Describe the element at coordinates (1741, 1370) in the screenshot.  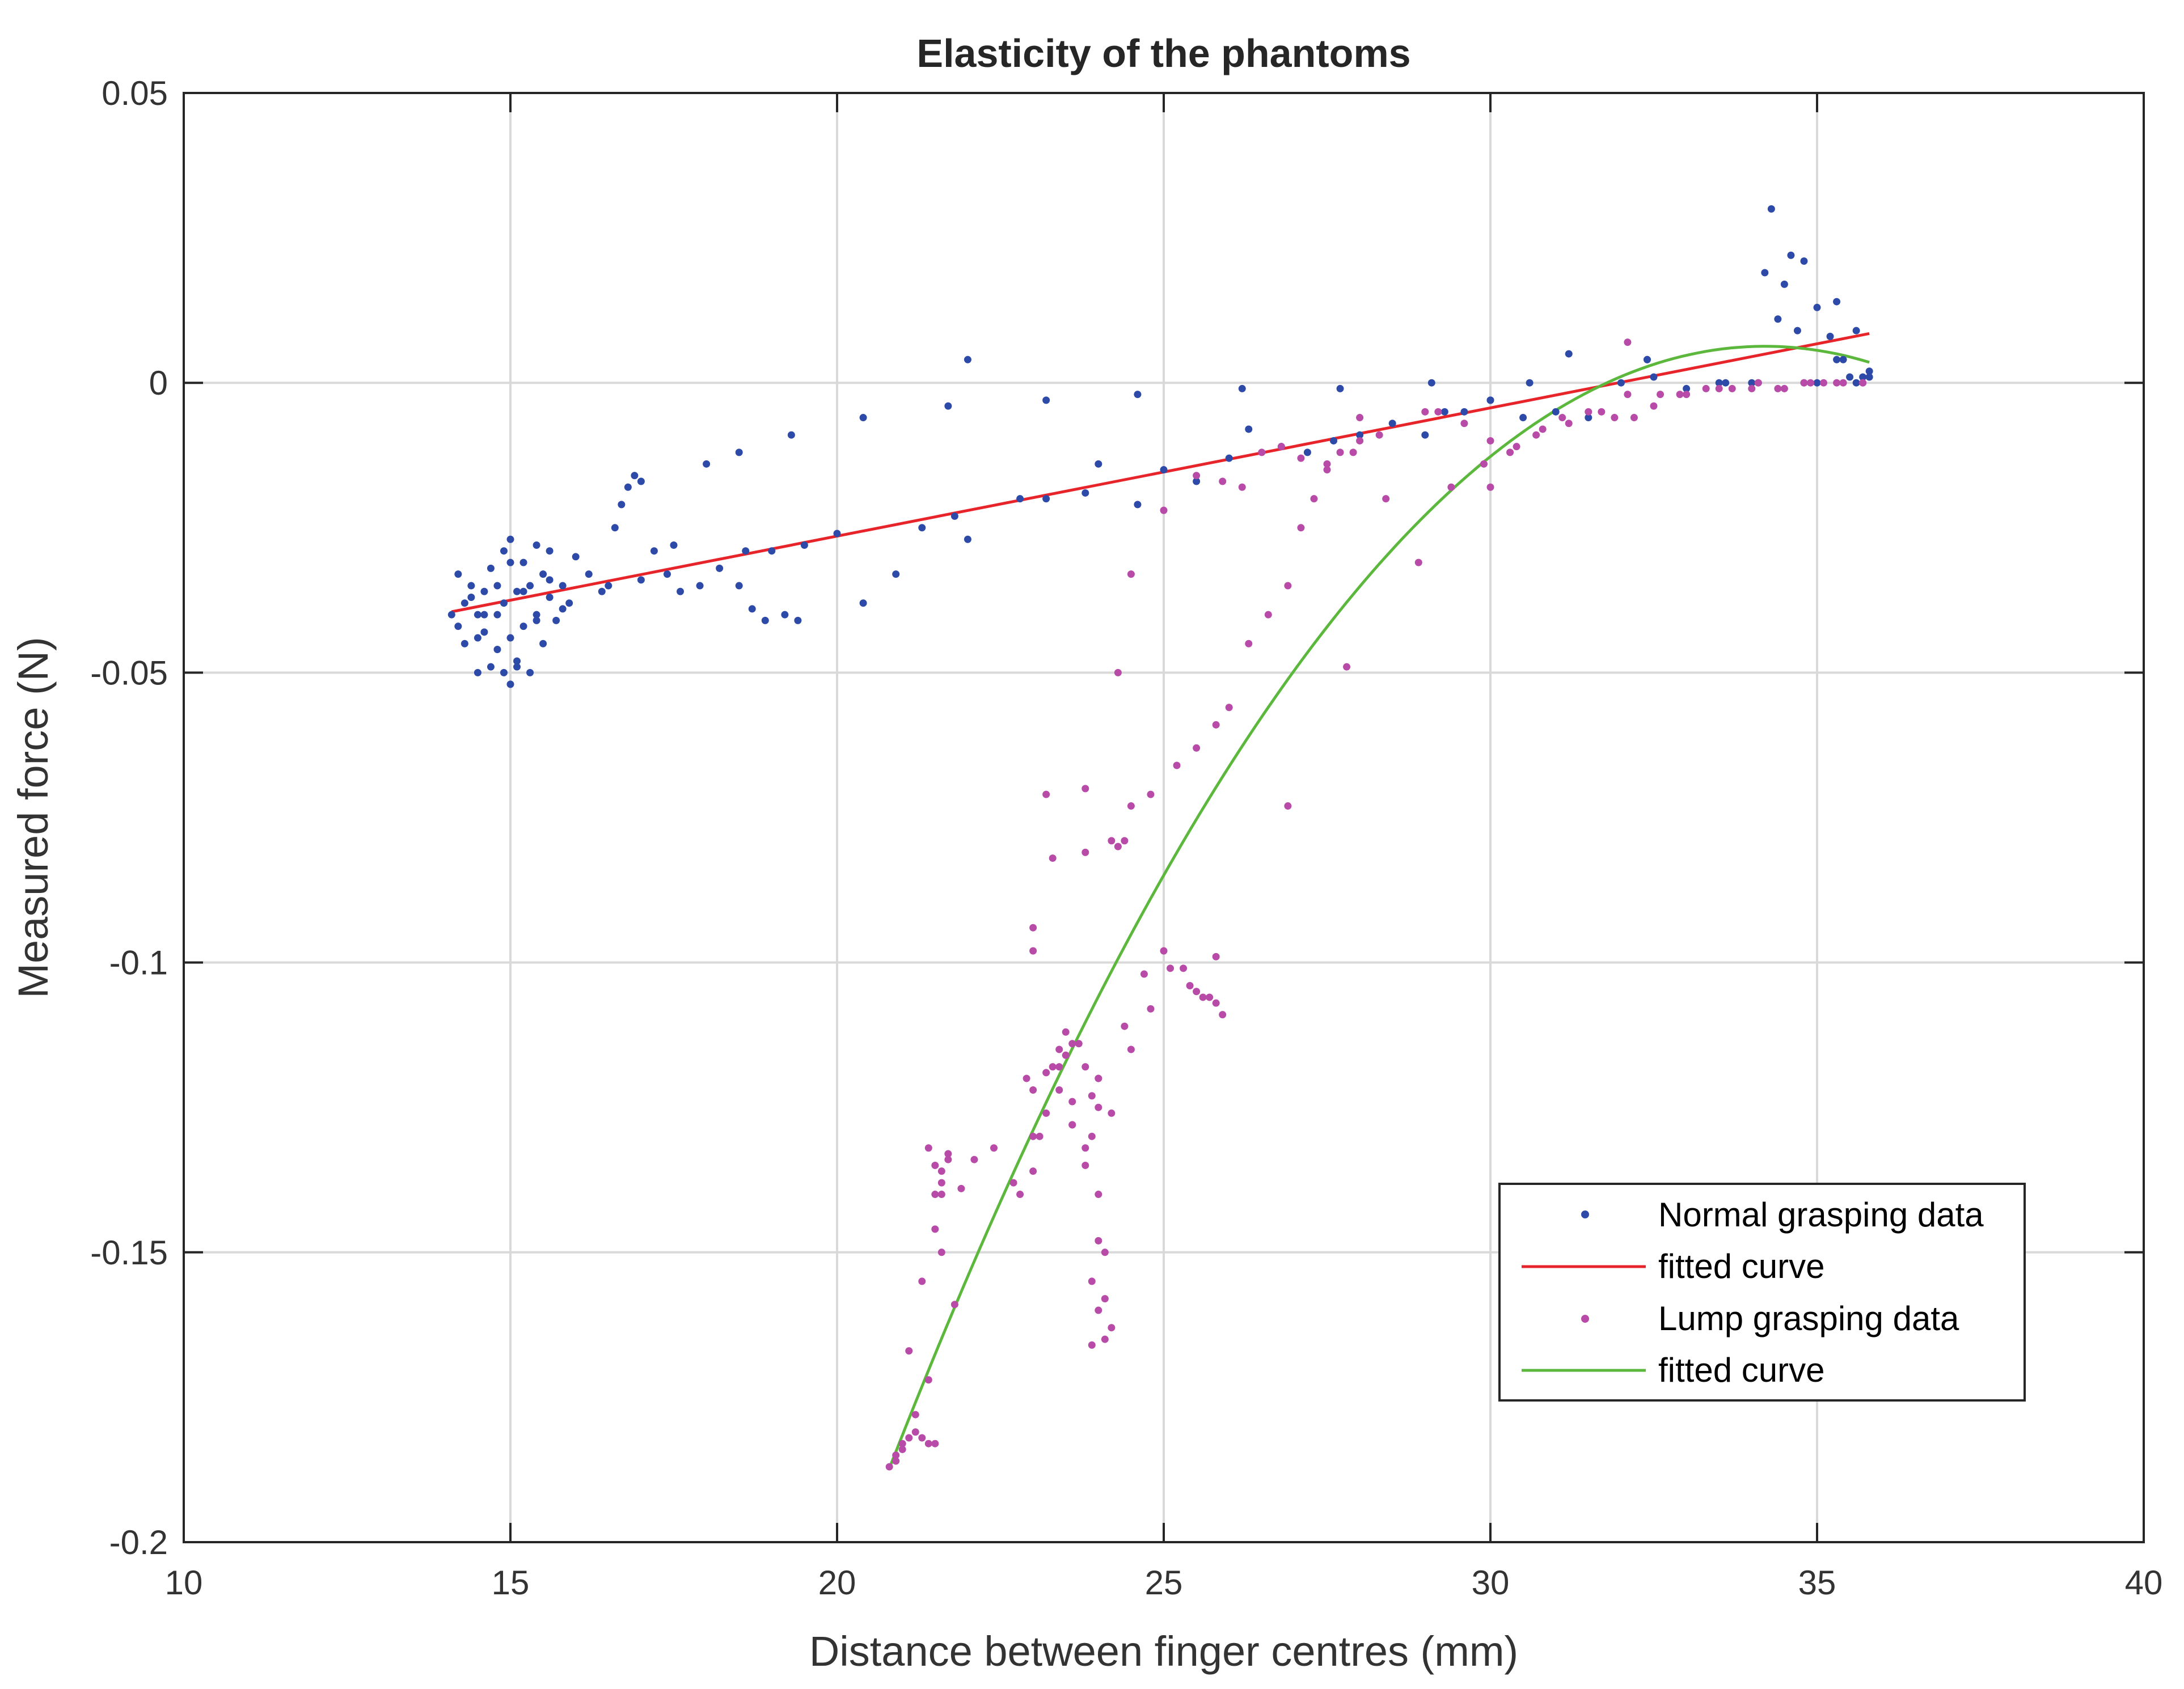
I see `legend-label-lump-fit: fitted curve` at that location.